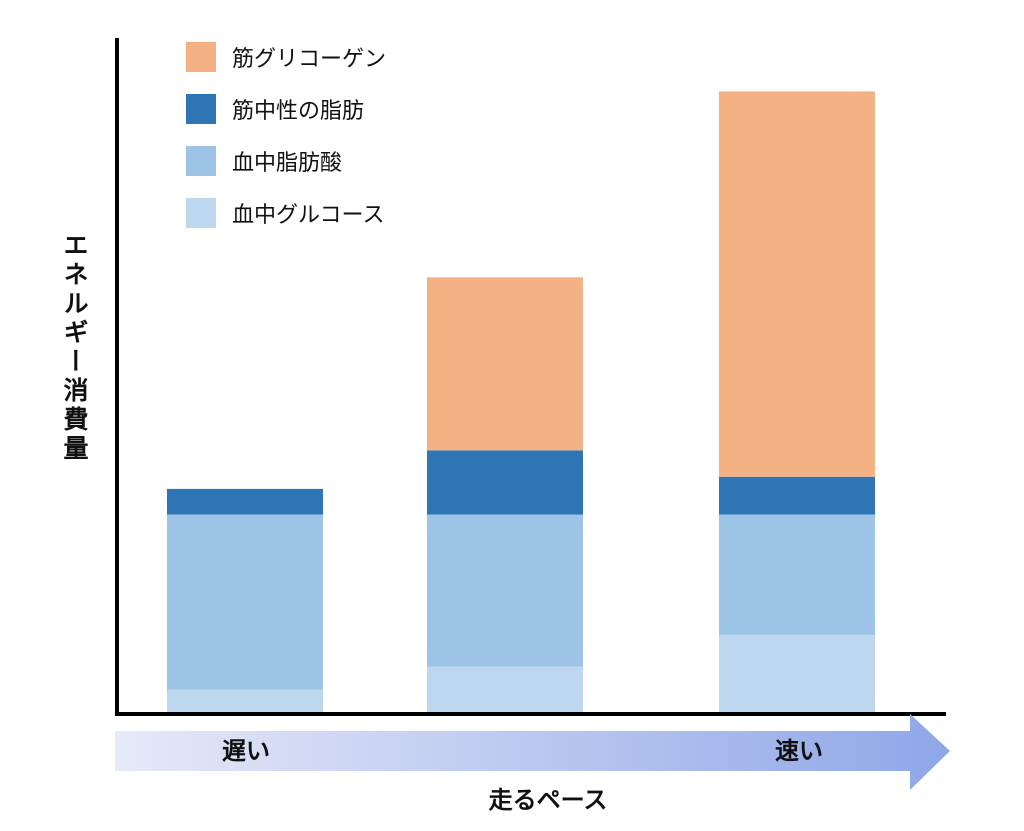 This screenshot has height=831, width=1024. I want to click on legend-label: 血中グルコース, so click(308, 215).